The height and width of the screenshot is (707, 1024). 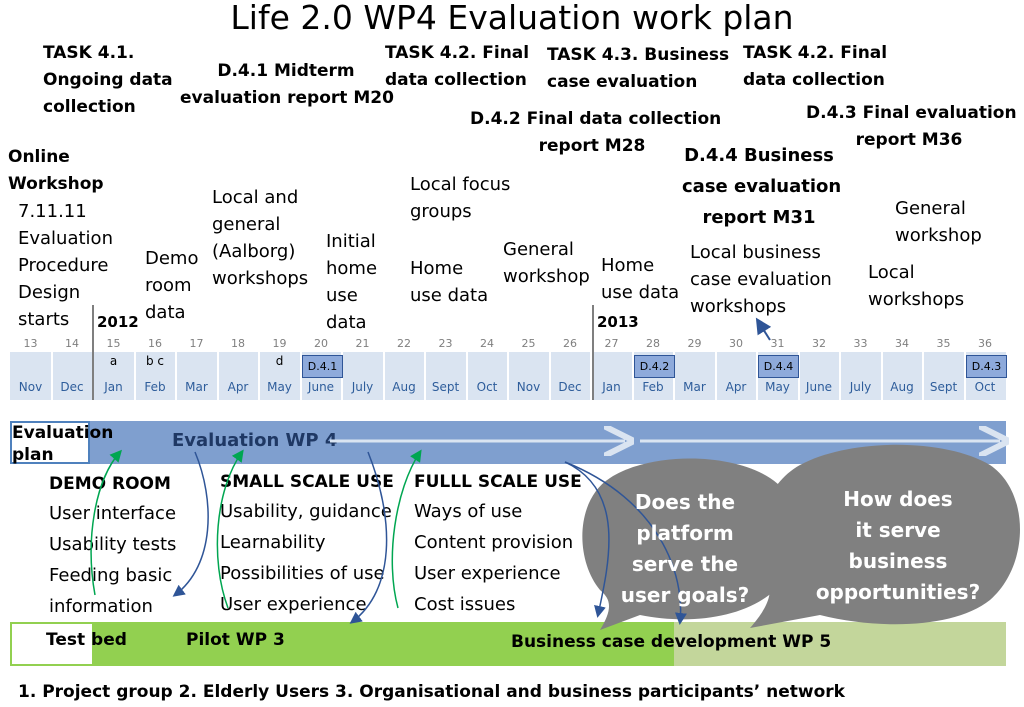 What do you see at coordinates (902, 368) in the screenshot?
I see `timeline-cell: 34 Aug` at bounding box center [902, 368].